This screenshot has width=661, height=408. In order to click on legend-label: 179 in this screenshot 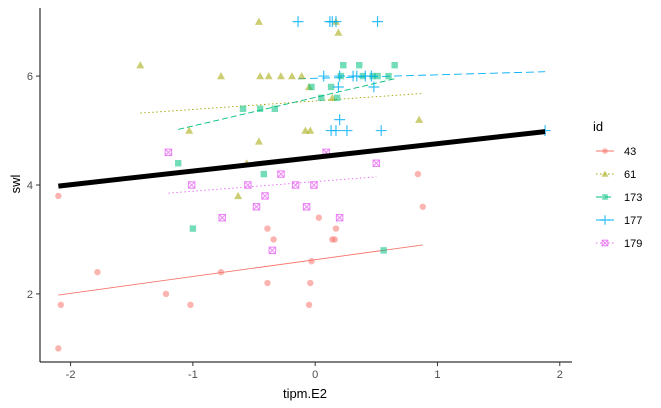, I will do `click(633, 244)`.